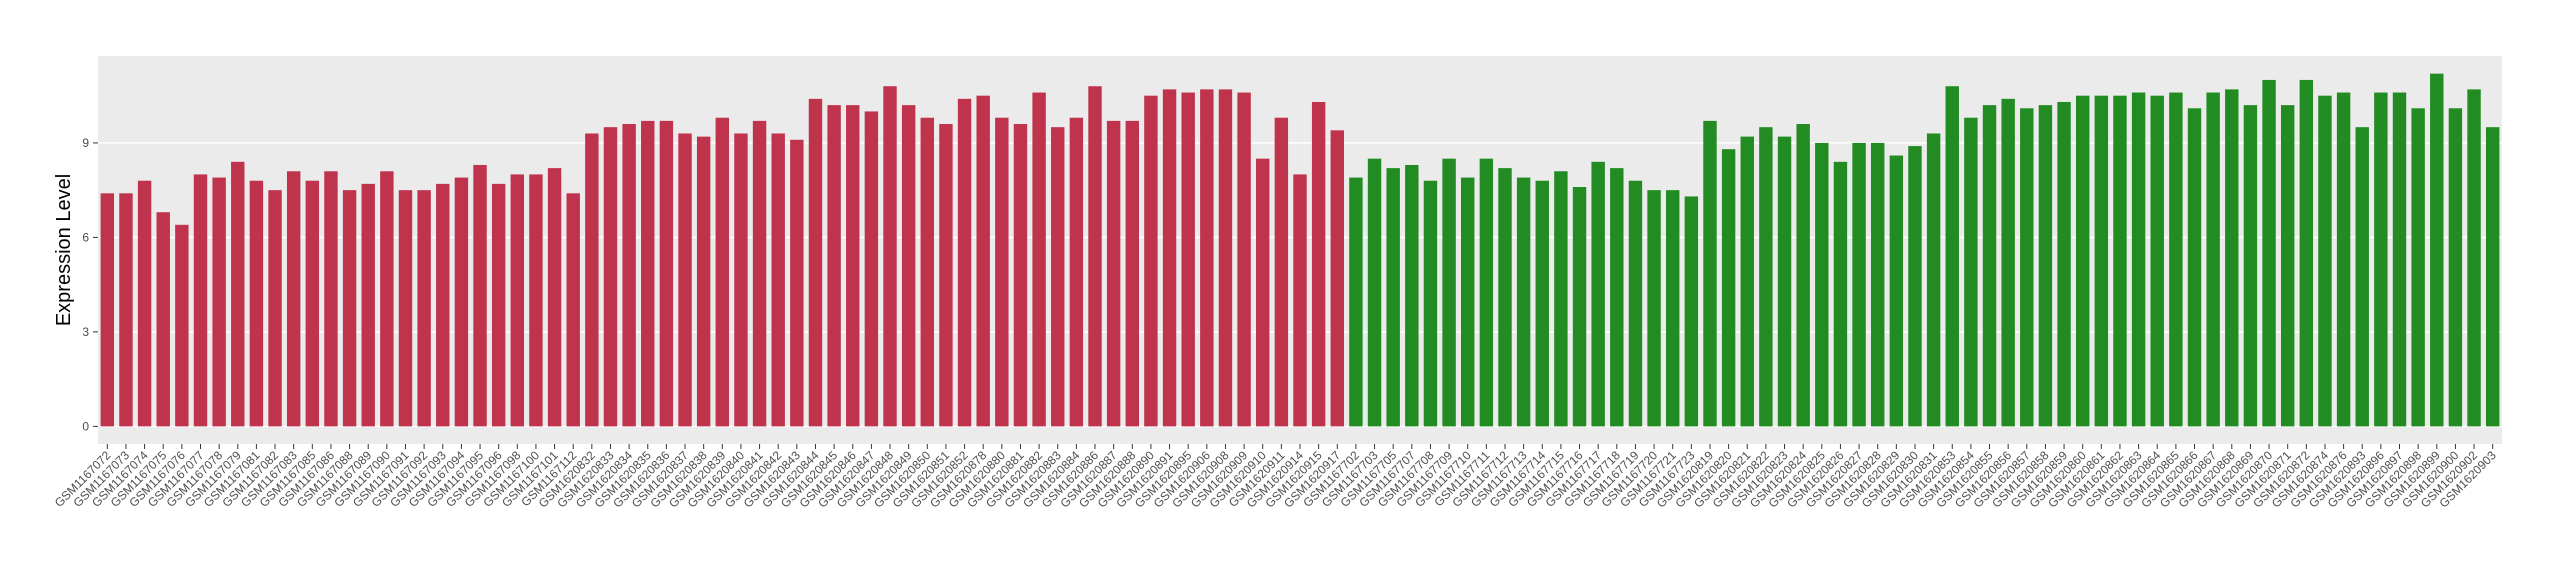 The height and width of the screenshot is (580, 2560). What do you see at coordinates (64, 250) in the screenshot?
I see `y-axis-title: Expression Level` at bounding box center [64, 250].